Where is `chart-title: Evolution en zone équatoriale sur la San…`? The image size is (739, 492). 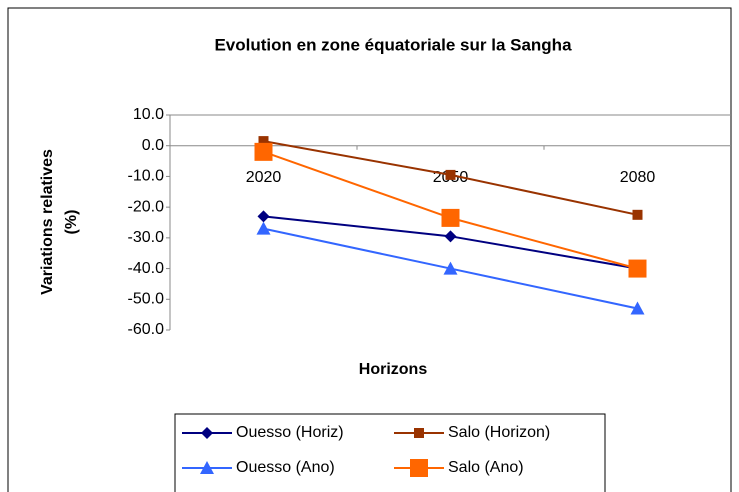
chart-title: Evolution en zone équatoriale sur la San… is located at coordinates (393, 44).